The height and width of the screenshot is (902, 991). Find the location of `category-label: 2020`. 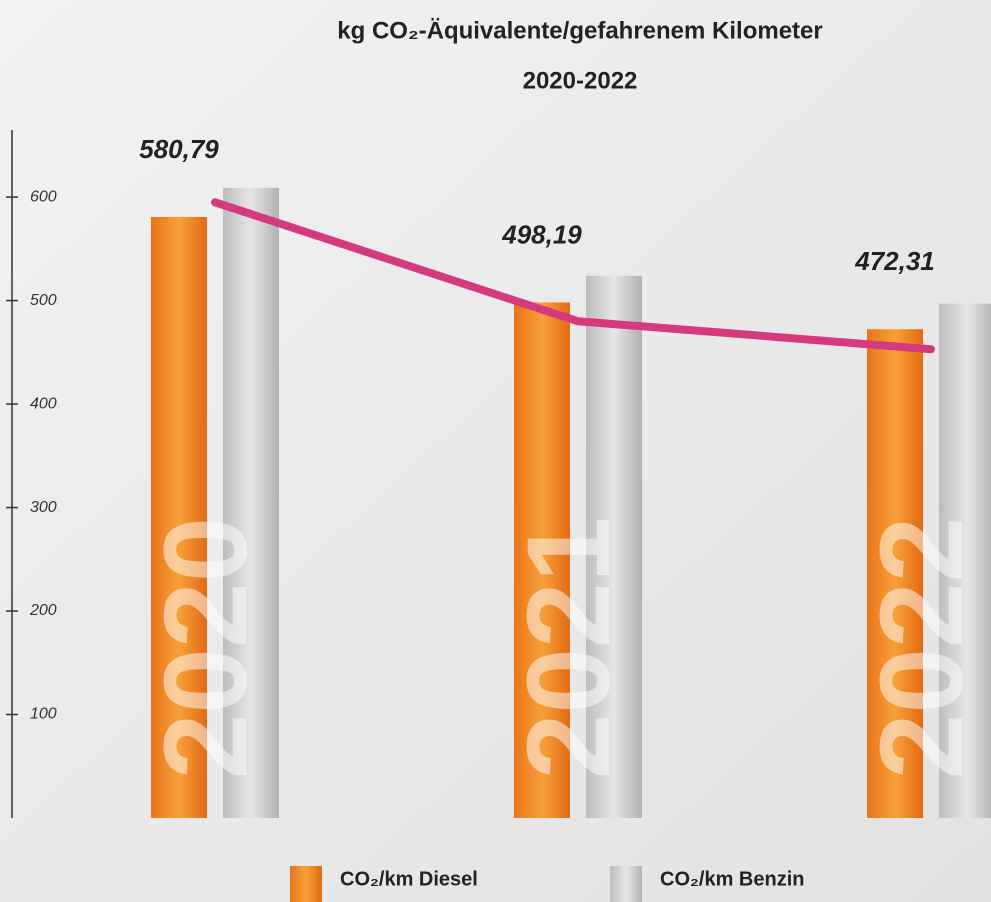

category-label: 2020 is located at coordinates (206, 648).